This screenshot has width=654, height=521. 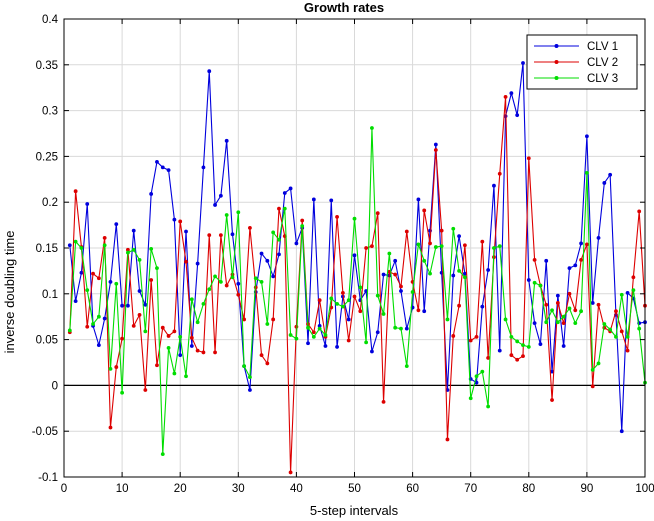 I want to click on x-axis-label: 5-step intervals, so click(x=354, y=510).